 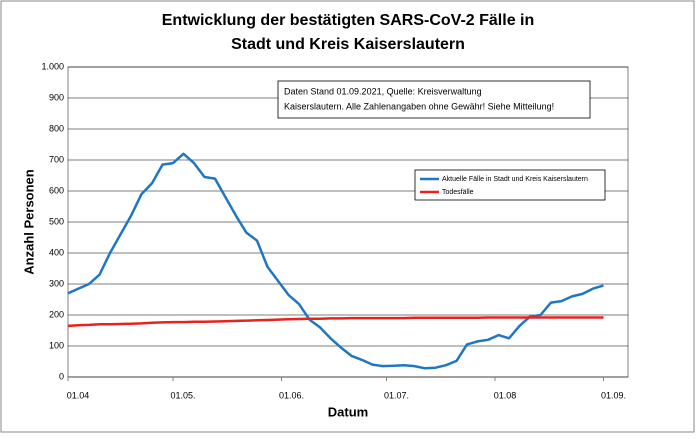 I want to click on y-tick-label: 900, so click(x=56, y=97).